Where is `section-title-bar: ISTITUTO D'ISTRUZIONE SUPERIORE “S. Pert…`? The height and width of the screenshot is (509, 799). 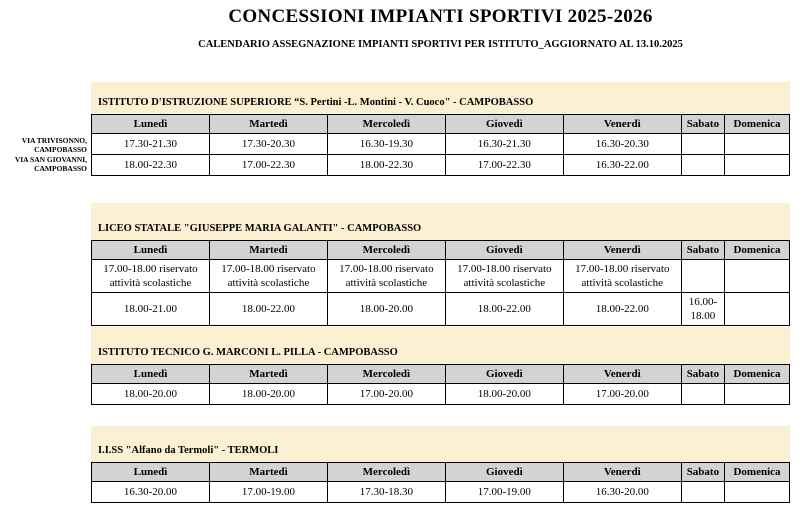 section-title-bar: ISTITUTO D'ISTRUZIONE SUPERIORE “S. Pert… is located at coordinates (440, 98).